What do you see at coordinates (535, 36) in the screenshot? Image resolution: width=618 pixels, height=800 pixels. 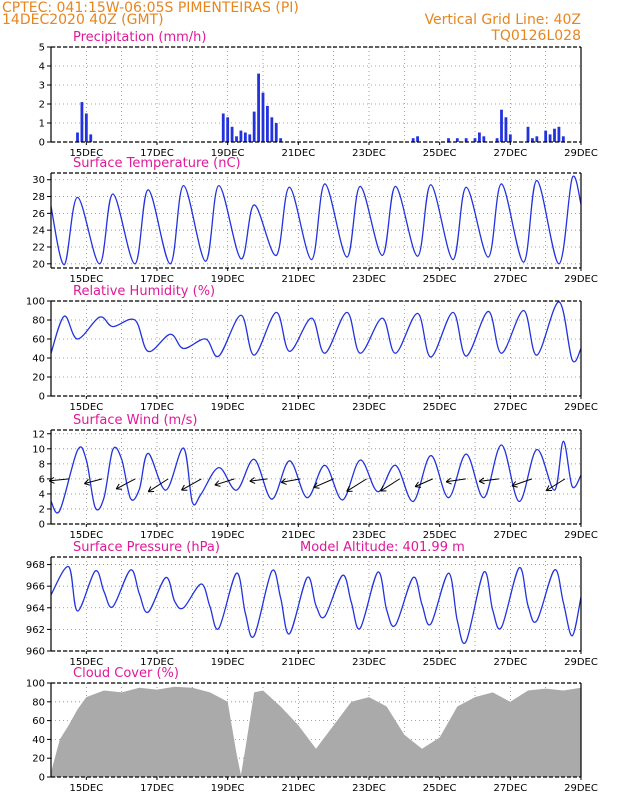 I see `run-code: TQ0126L028` at bounding box center [535, 36].